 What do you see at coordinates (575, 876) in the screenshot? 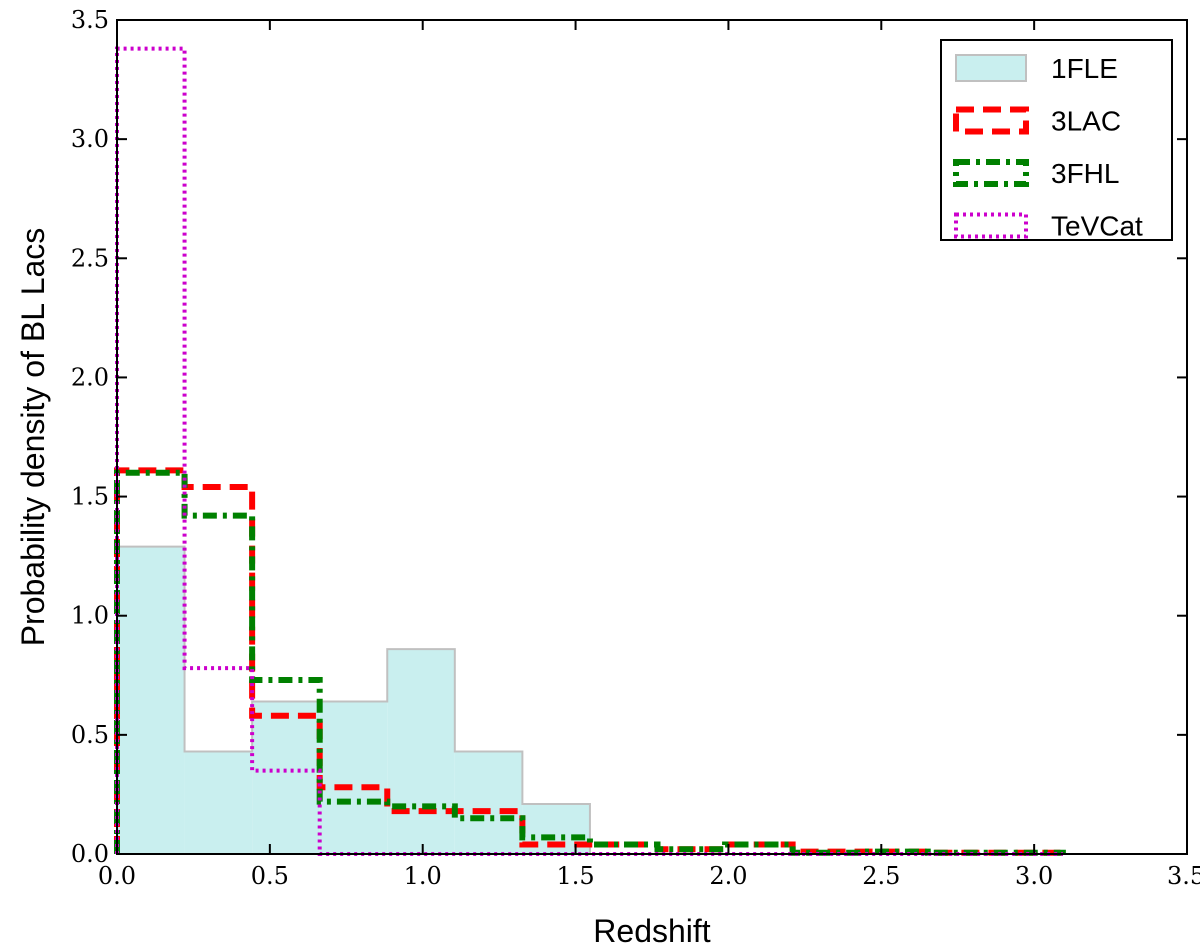
I see `x-tick-label-3: 1.5` at bounding box center [575, 876].